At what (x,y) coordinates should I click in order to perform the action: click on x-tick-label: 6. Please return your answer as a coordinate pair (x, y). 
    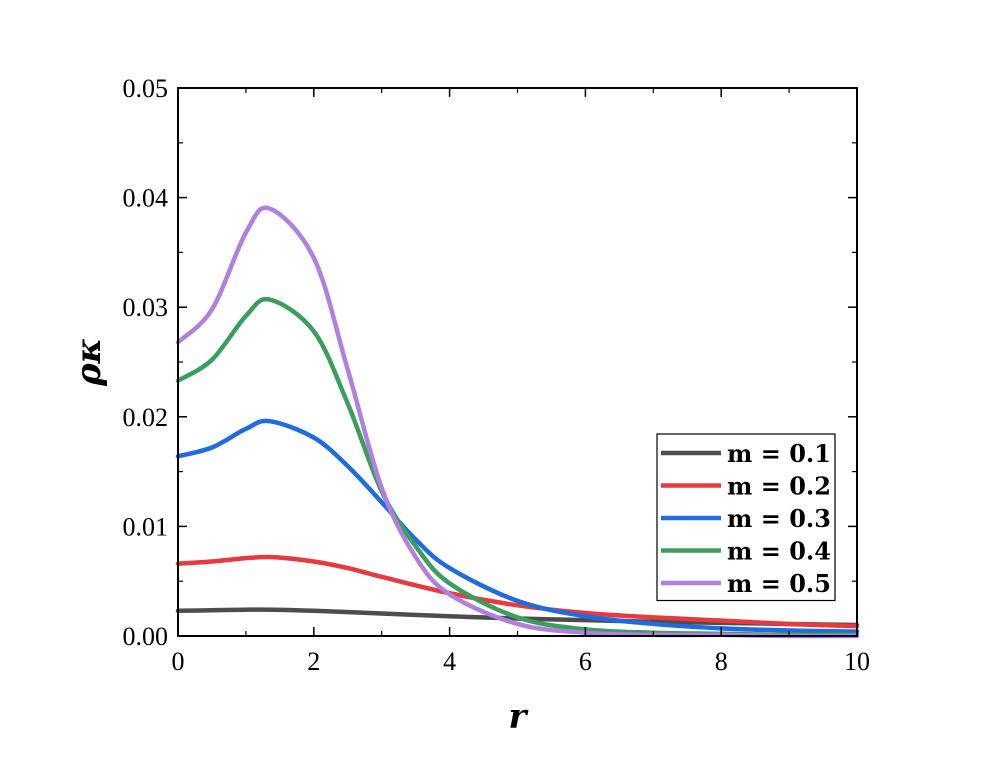
    Looking at the image, I should click on (585, 661).